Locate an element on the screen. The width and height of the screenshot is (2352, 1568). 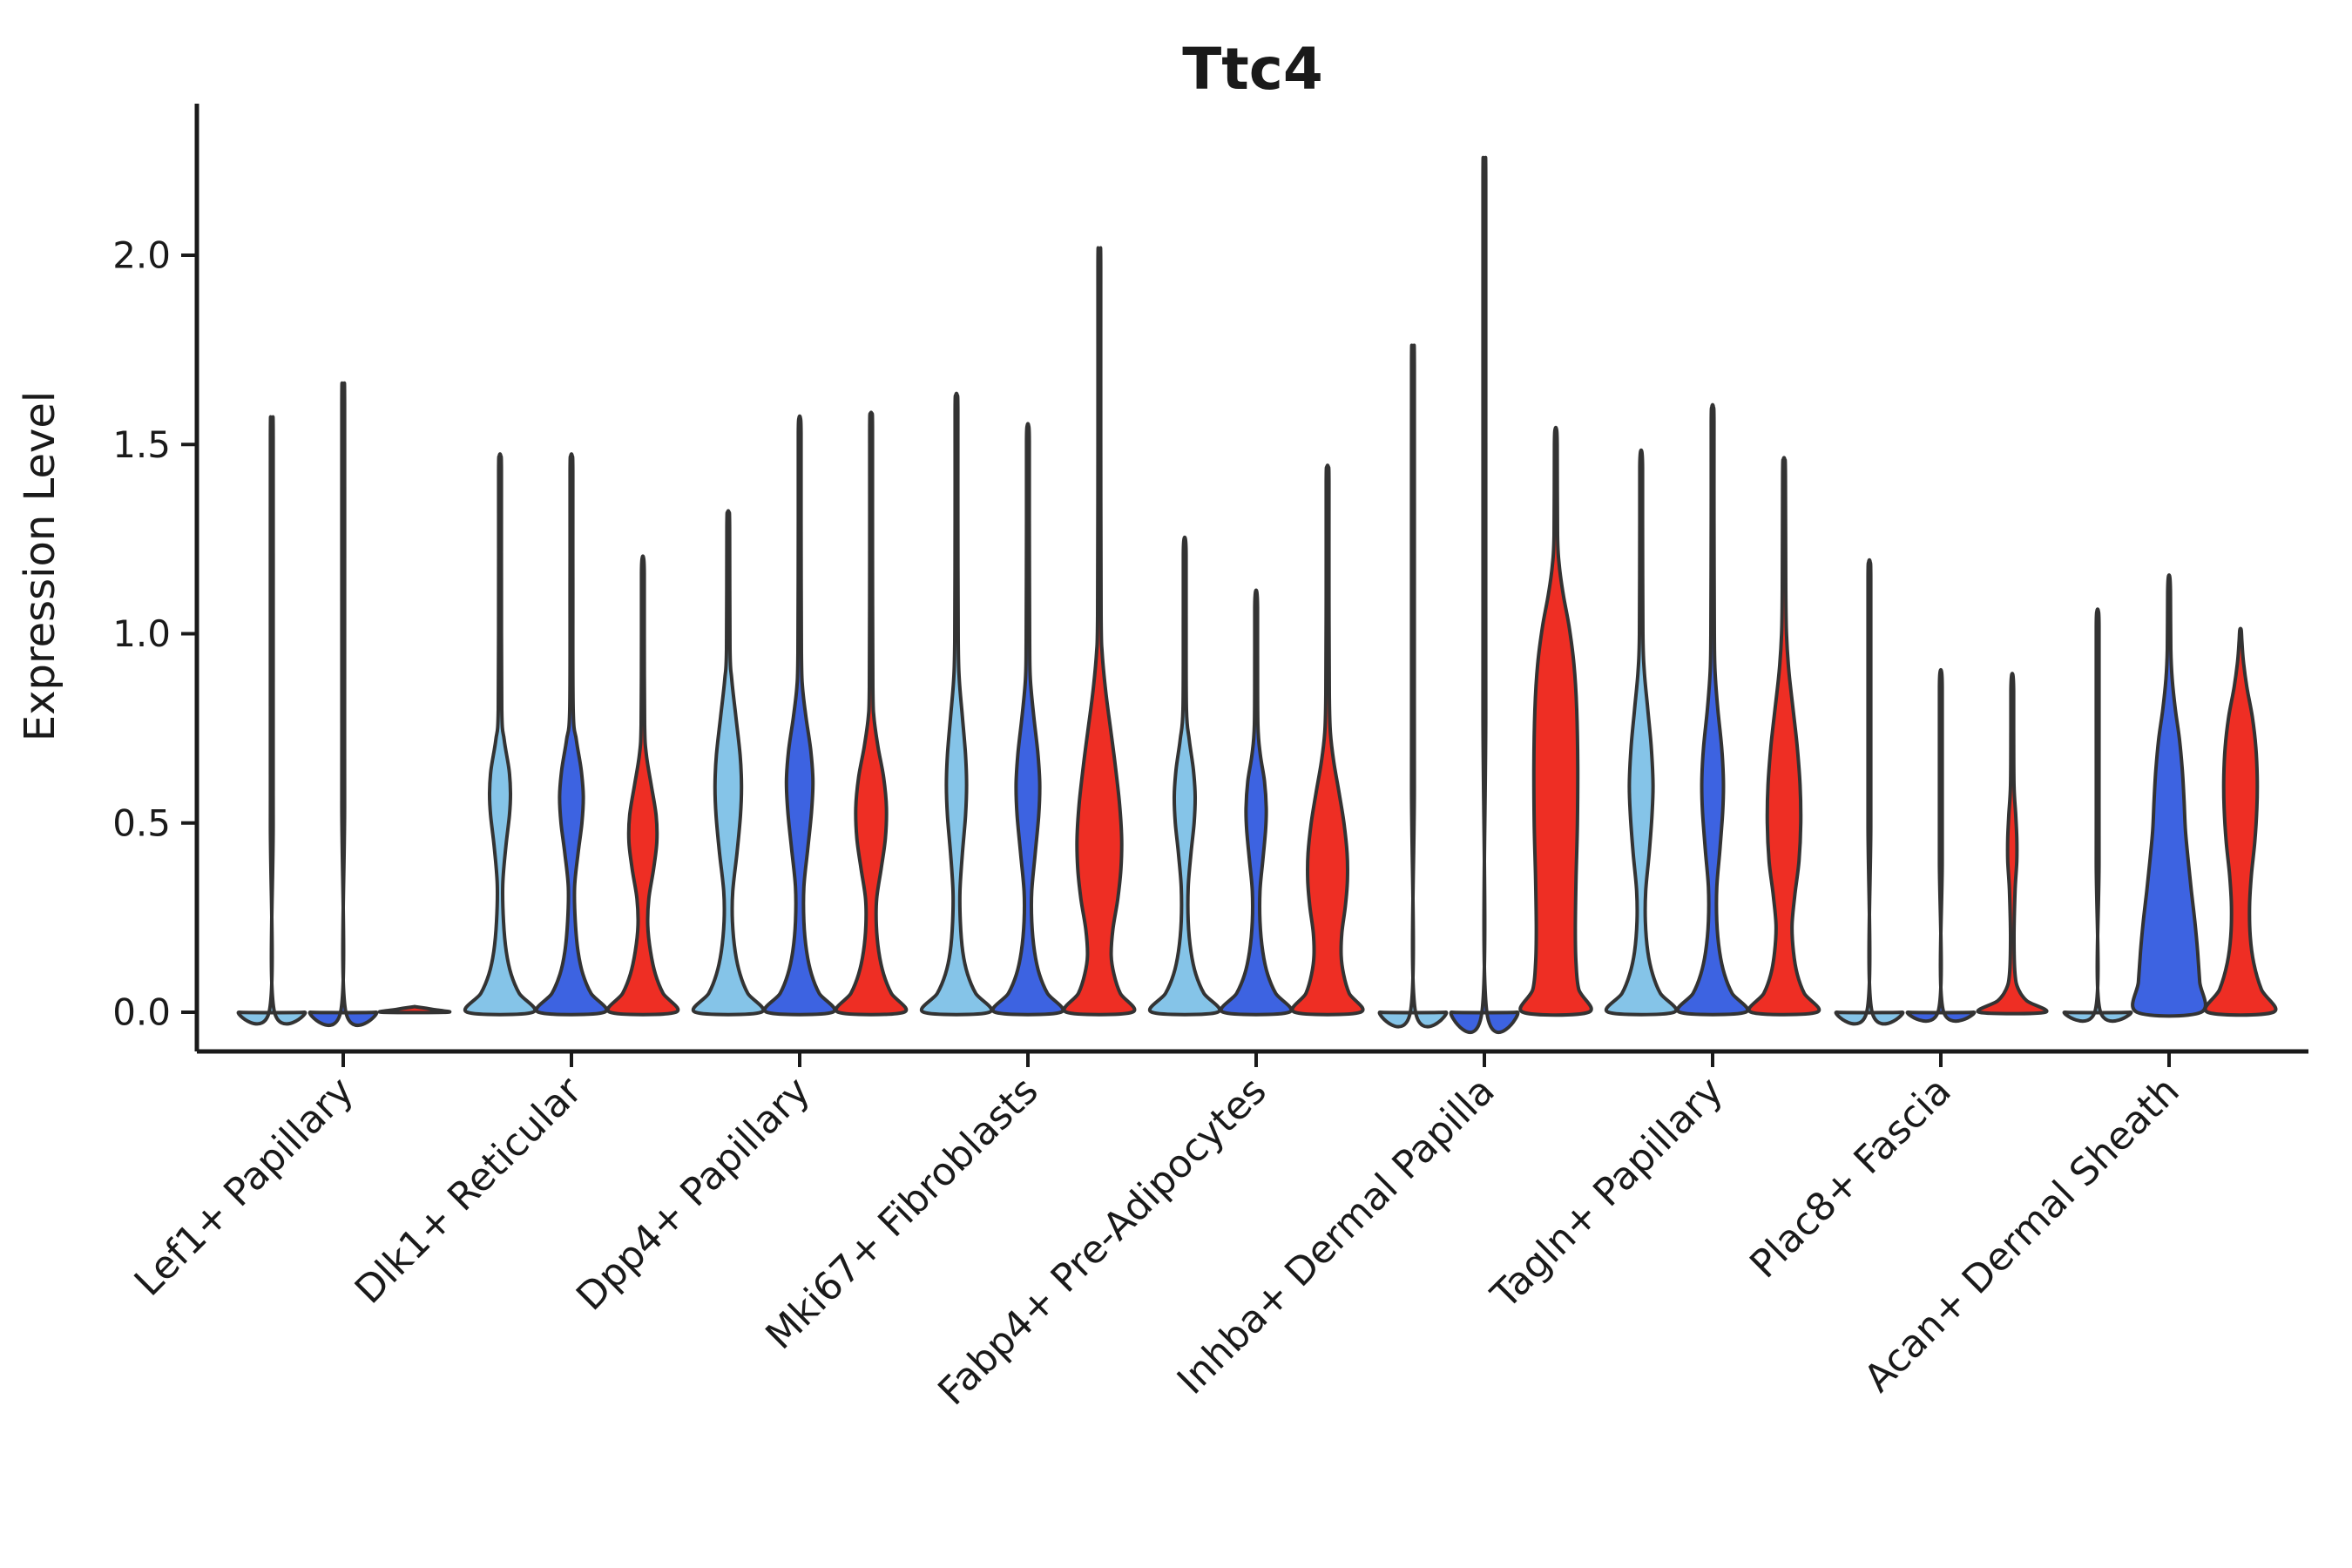
violin-inhba-dermal-papilla-lightblue is located at coordinates (1413, 686).